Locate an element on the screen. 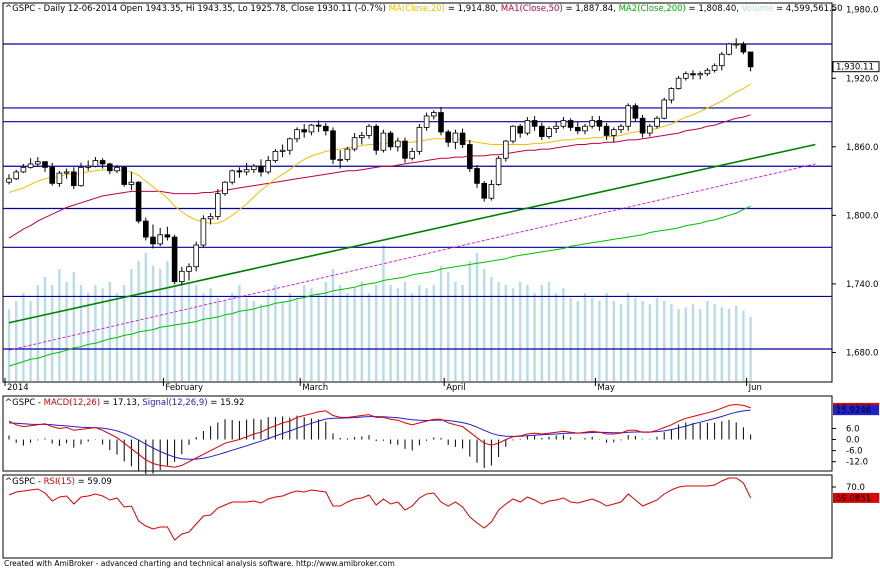 Image resolution: width=880 pixels, height=569 pixels. signal-label: Signal(12,26,9) is located at coordinates (174, 403).